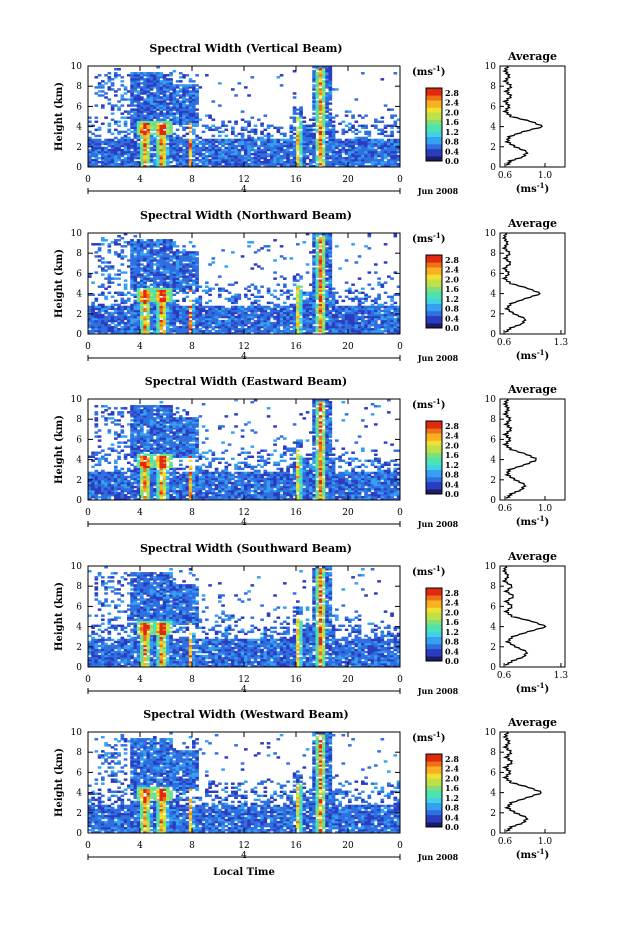 The height and width of the screenshot is (929, 618). Describe the element at coordinates (491, 234) in the screenshot. I see `avg-y-tick-label: 10` at that location.